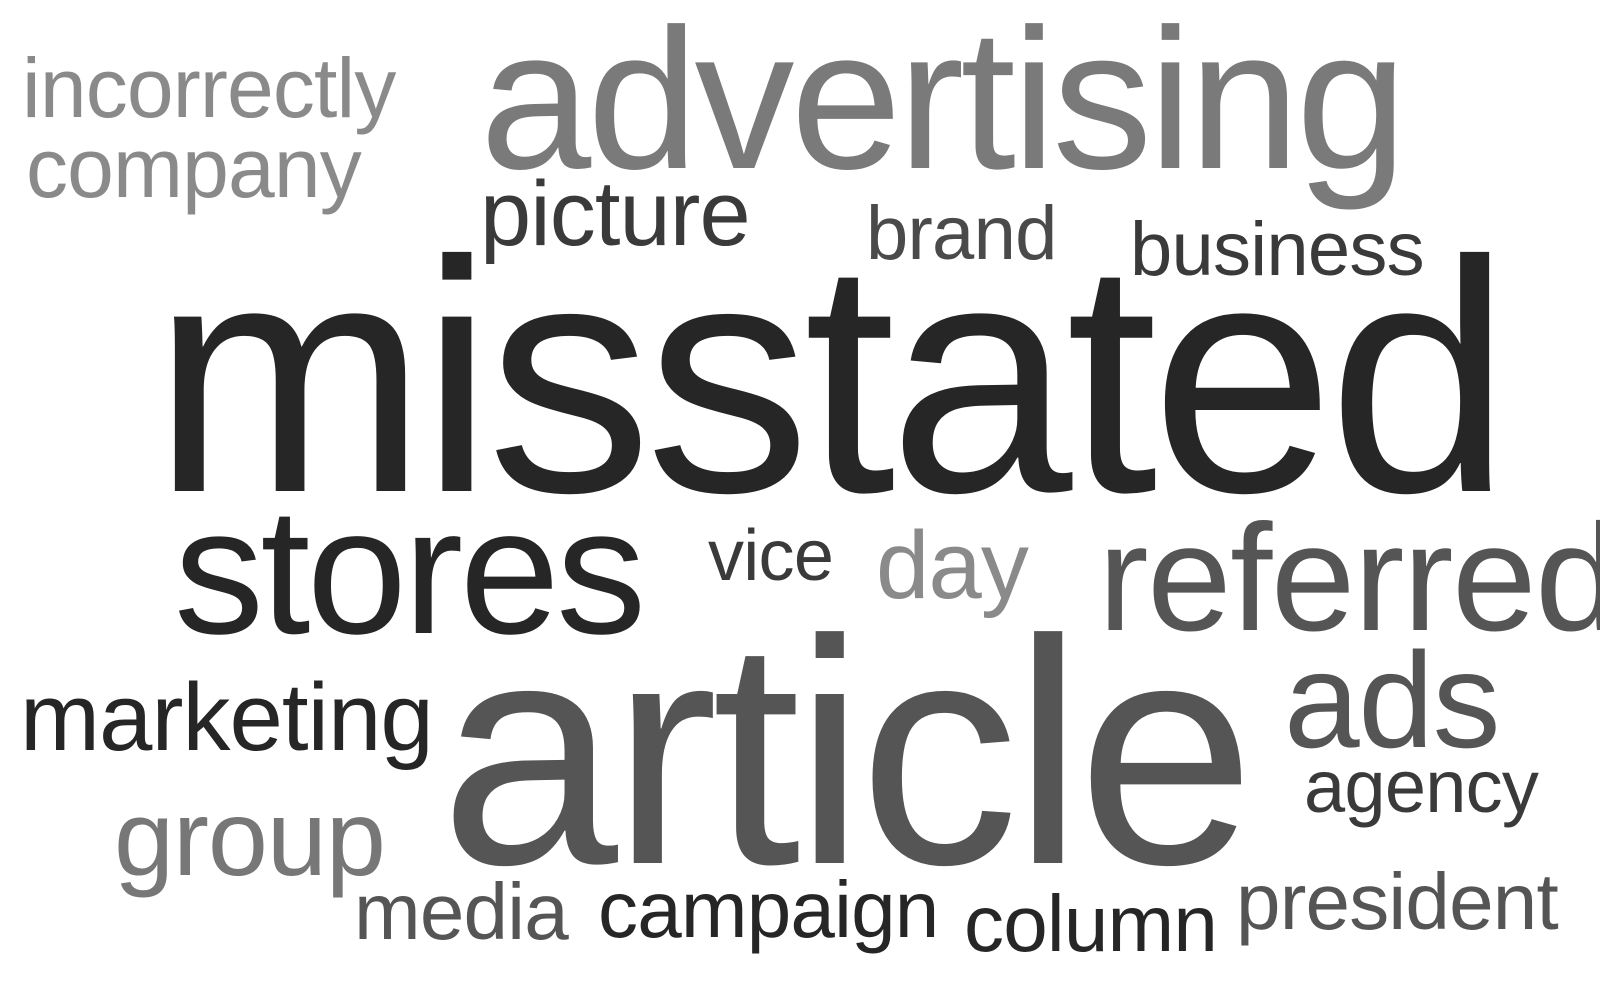 This screenshot has width=1600, height=1000. I want to click on word-column: column, so click(1091, 923).